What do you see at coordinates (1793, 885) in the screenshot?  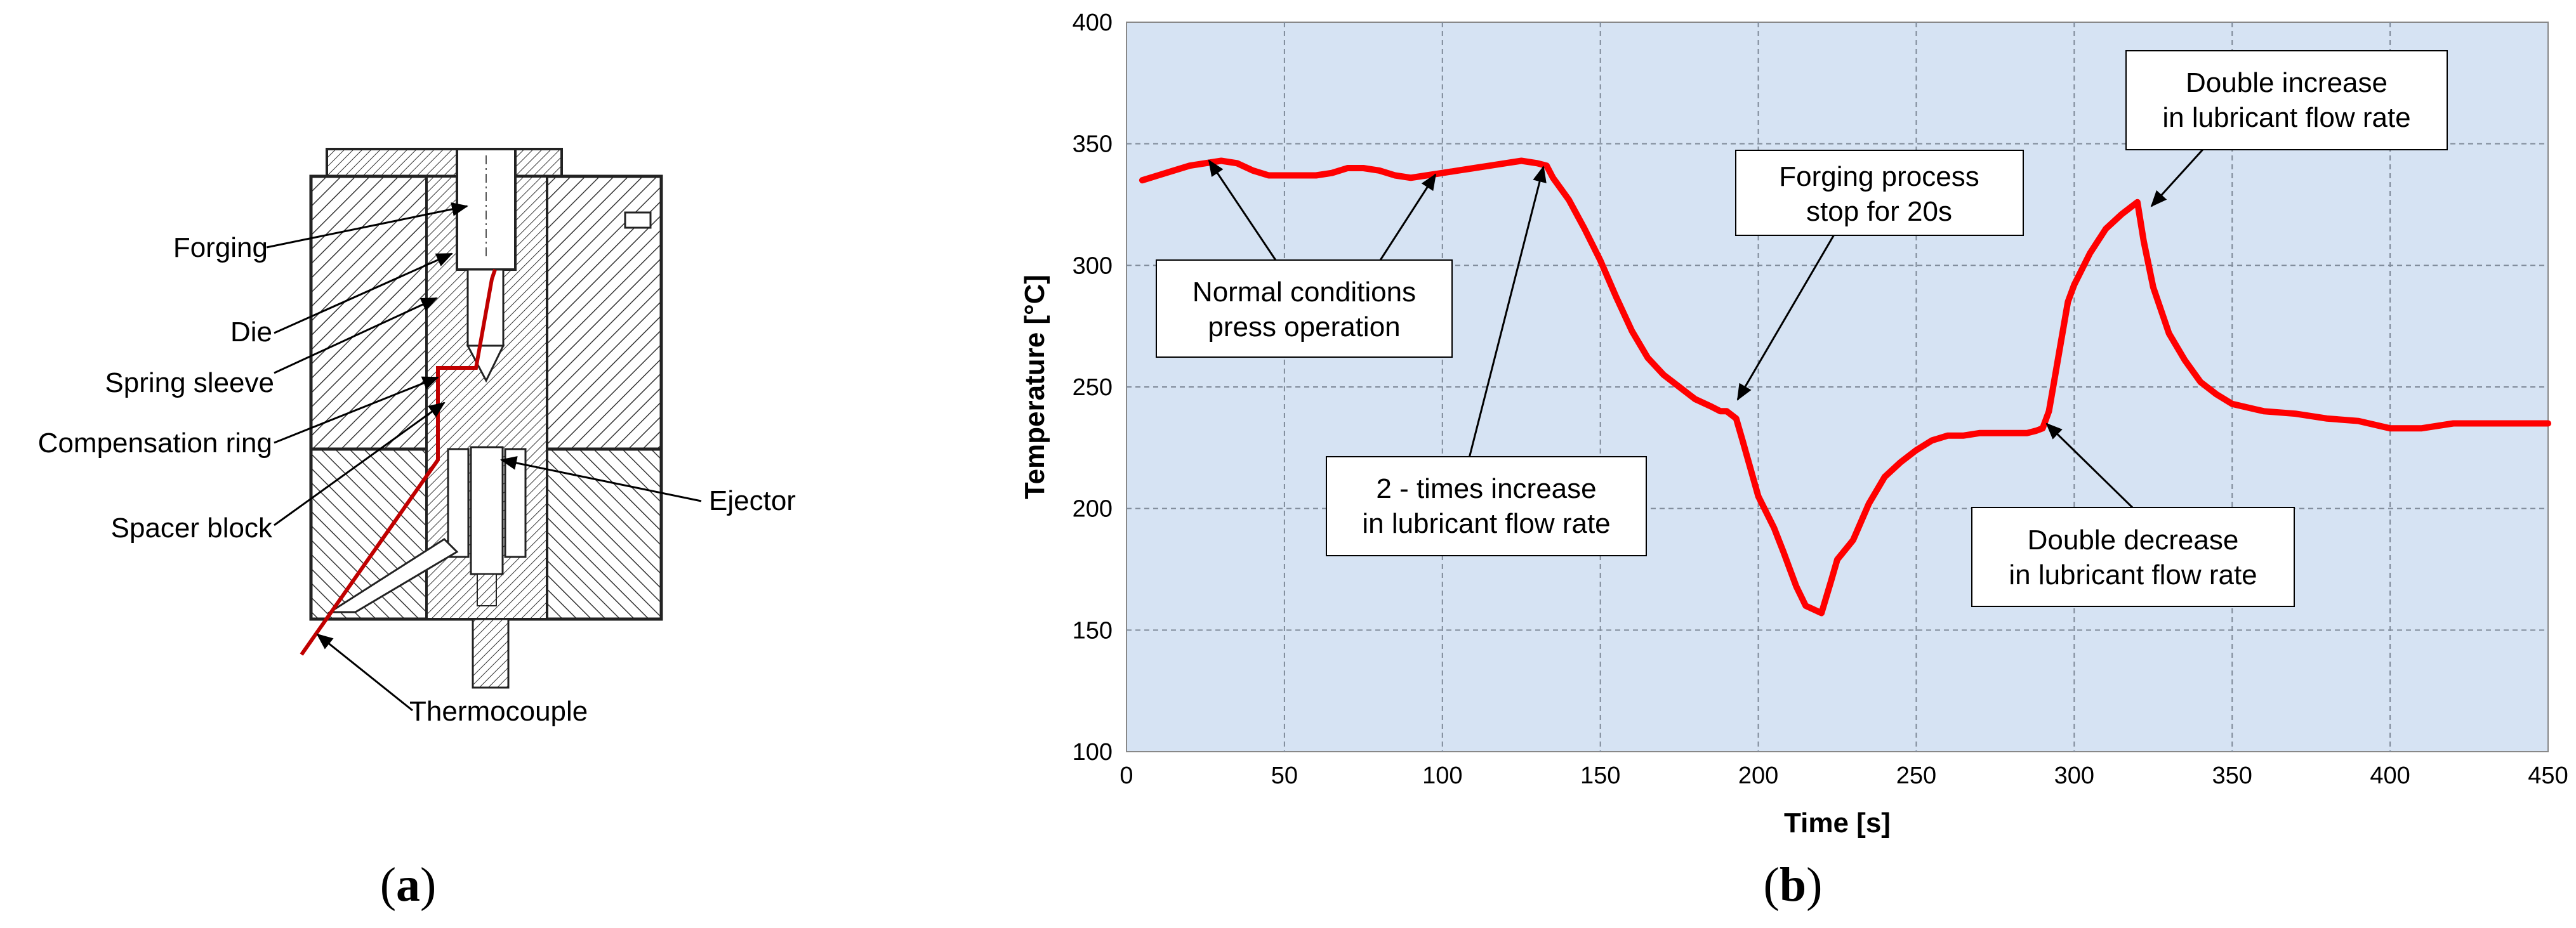 I see `caption-b: (b)` at bounding box center [1793, 885].